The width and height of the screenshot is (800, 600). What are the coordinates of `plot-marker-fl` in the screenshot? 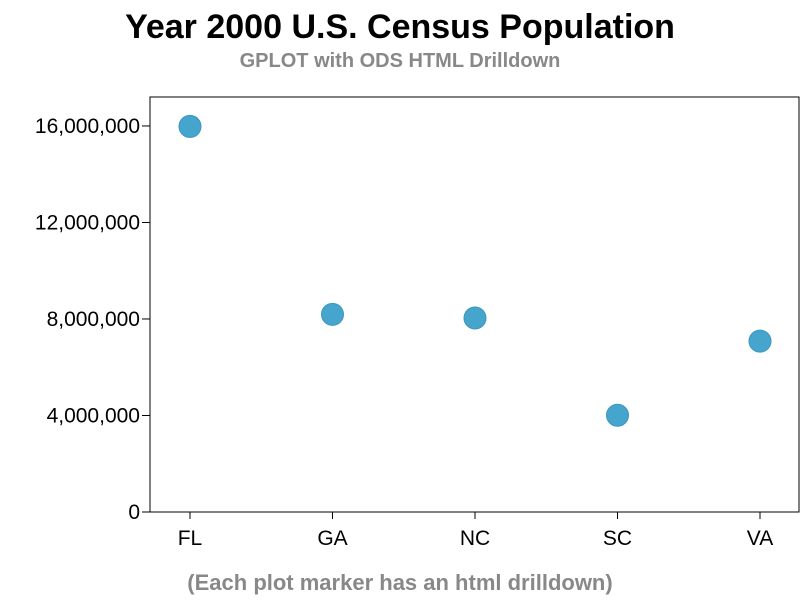 It's located at (190, 126).